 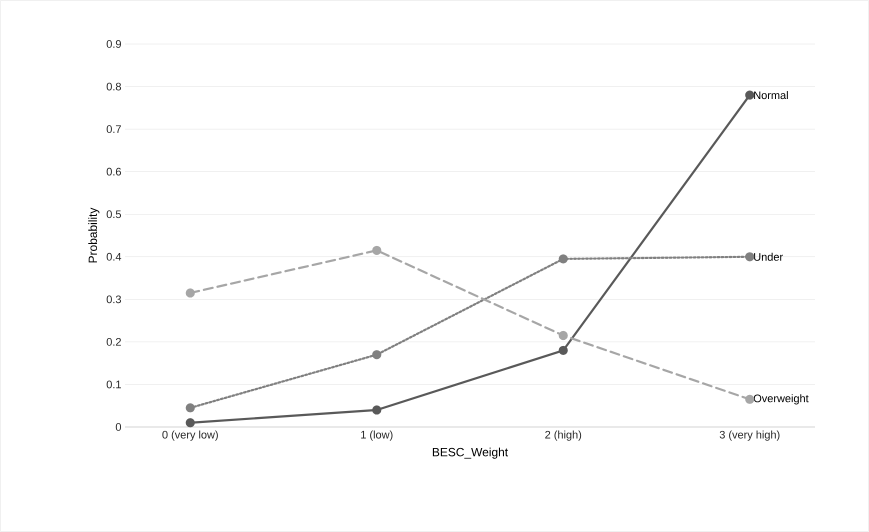 What do you see at coordinates (768, 256) in the screenshot?
I see `series-label: Under` at bounding box center [768, 256].